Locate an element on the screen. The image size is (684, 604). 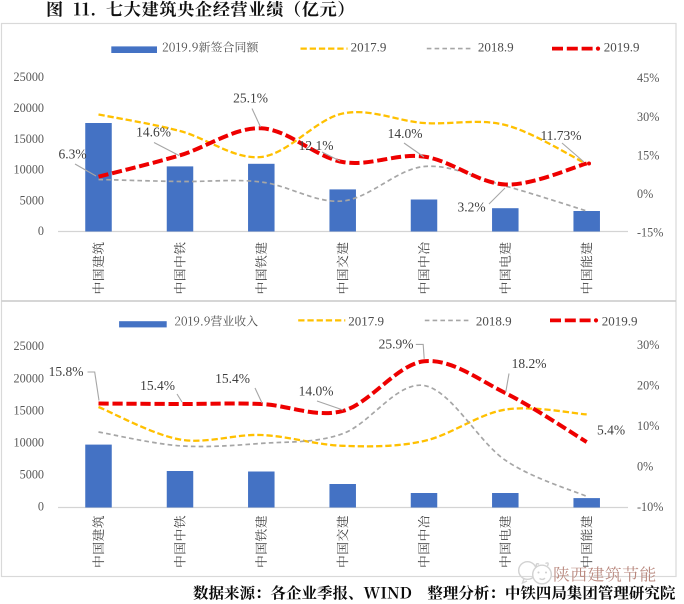
svg-text: 45% is located at coordinates (648, 78).